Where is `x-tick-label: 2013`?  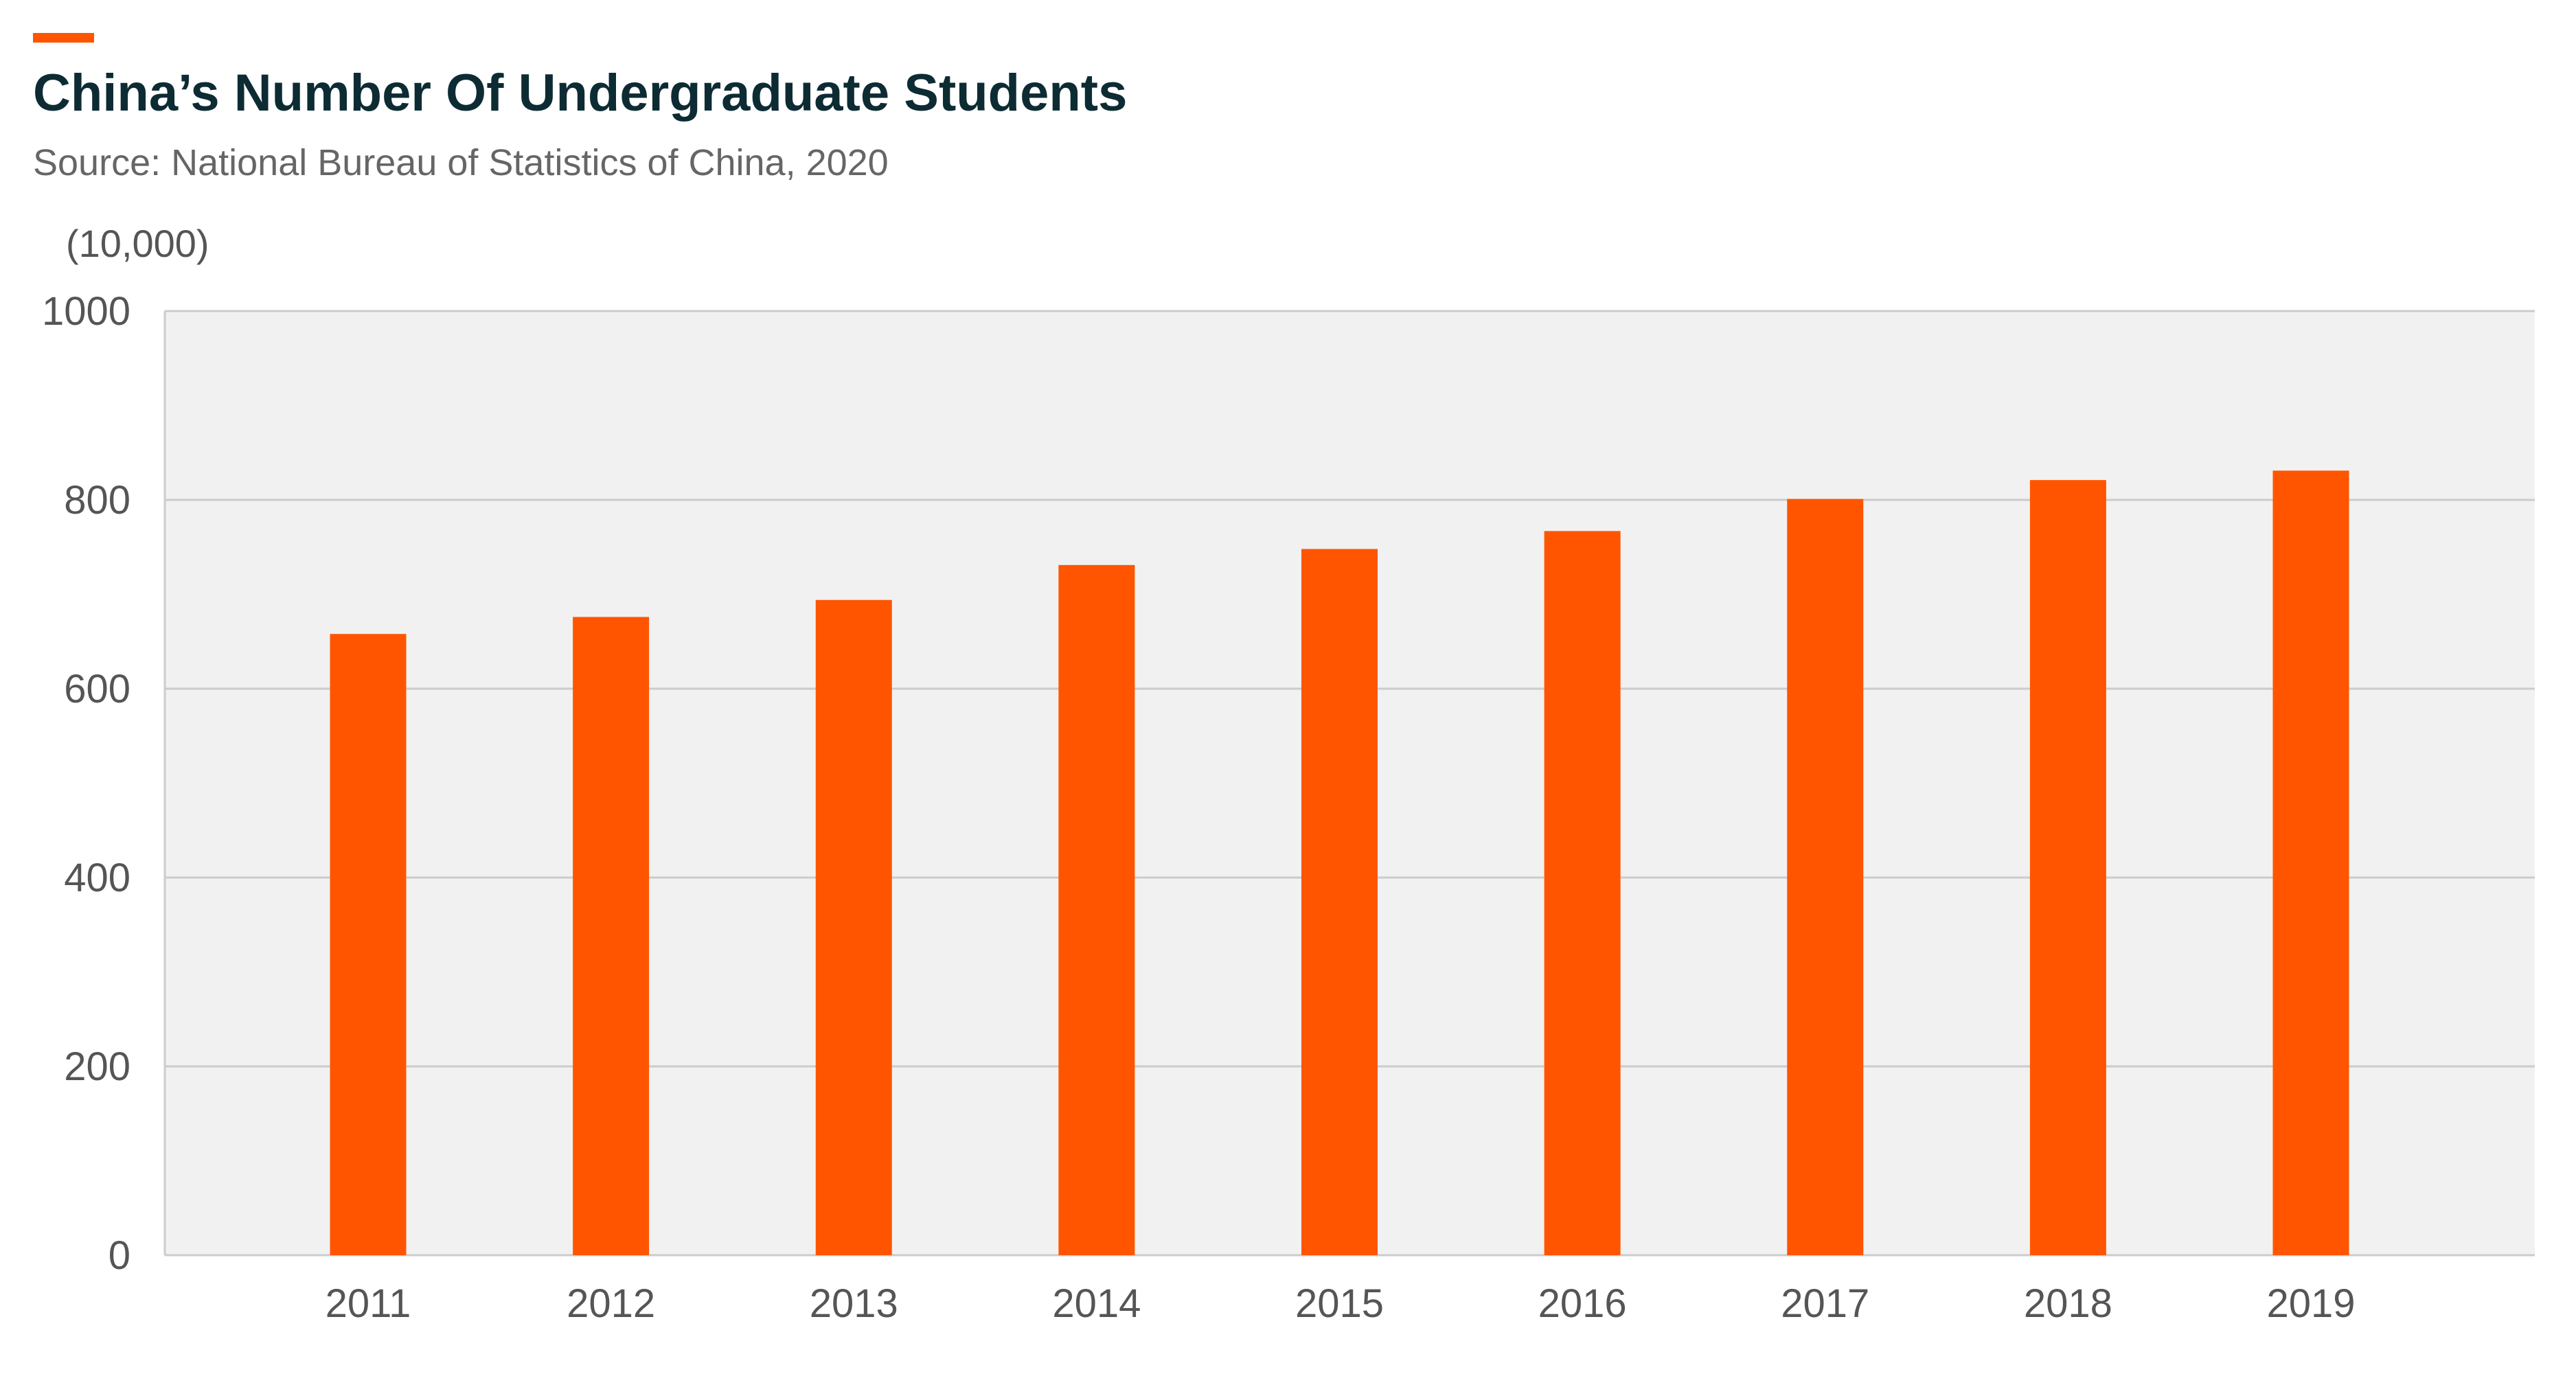
x-tick-label: 2013 is located at coordinates (854, 1303).